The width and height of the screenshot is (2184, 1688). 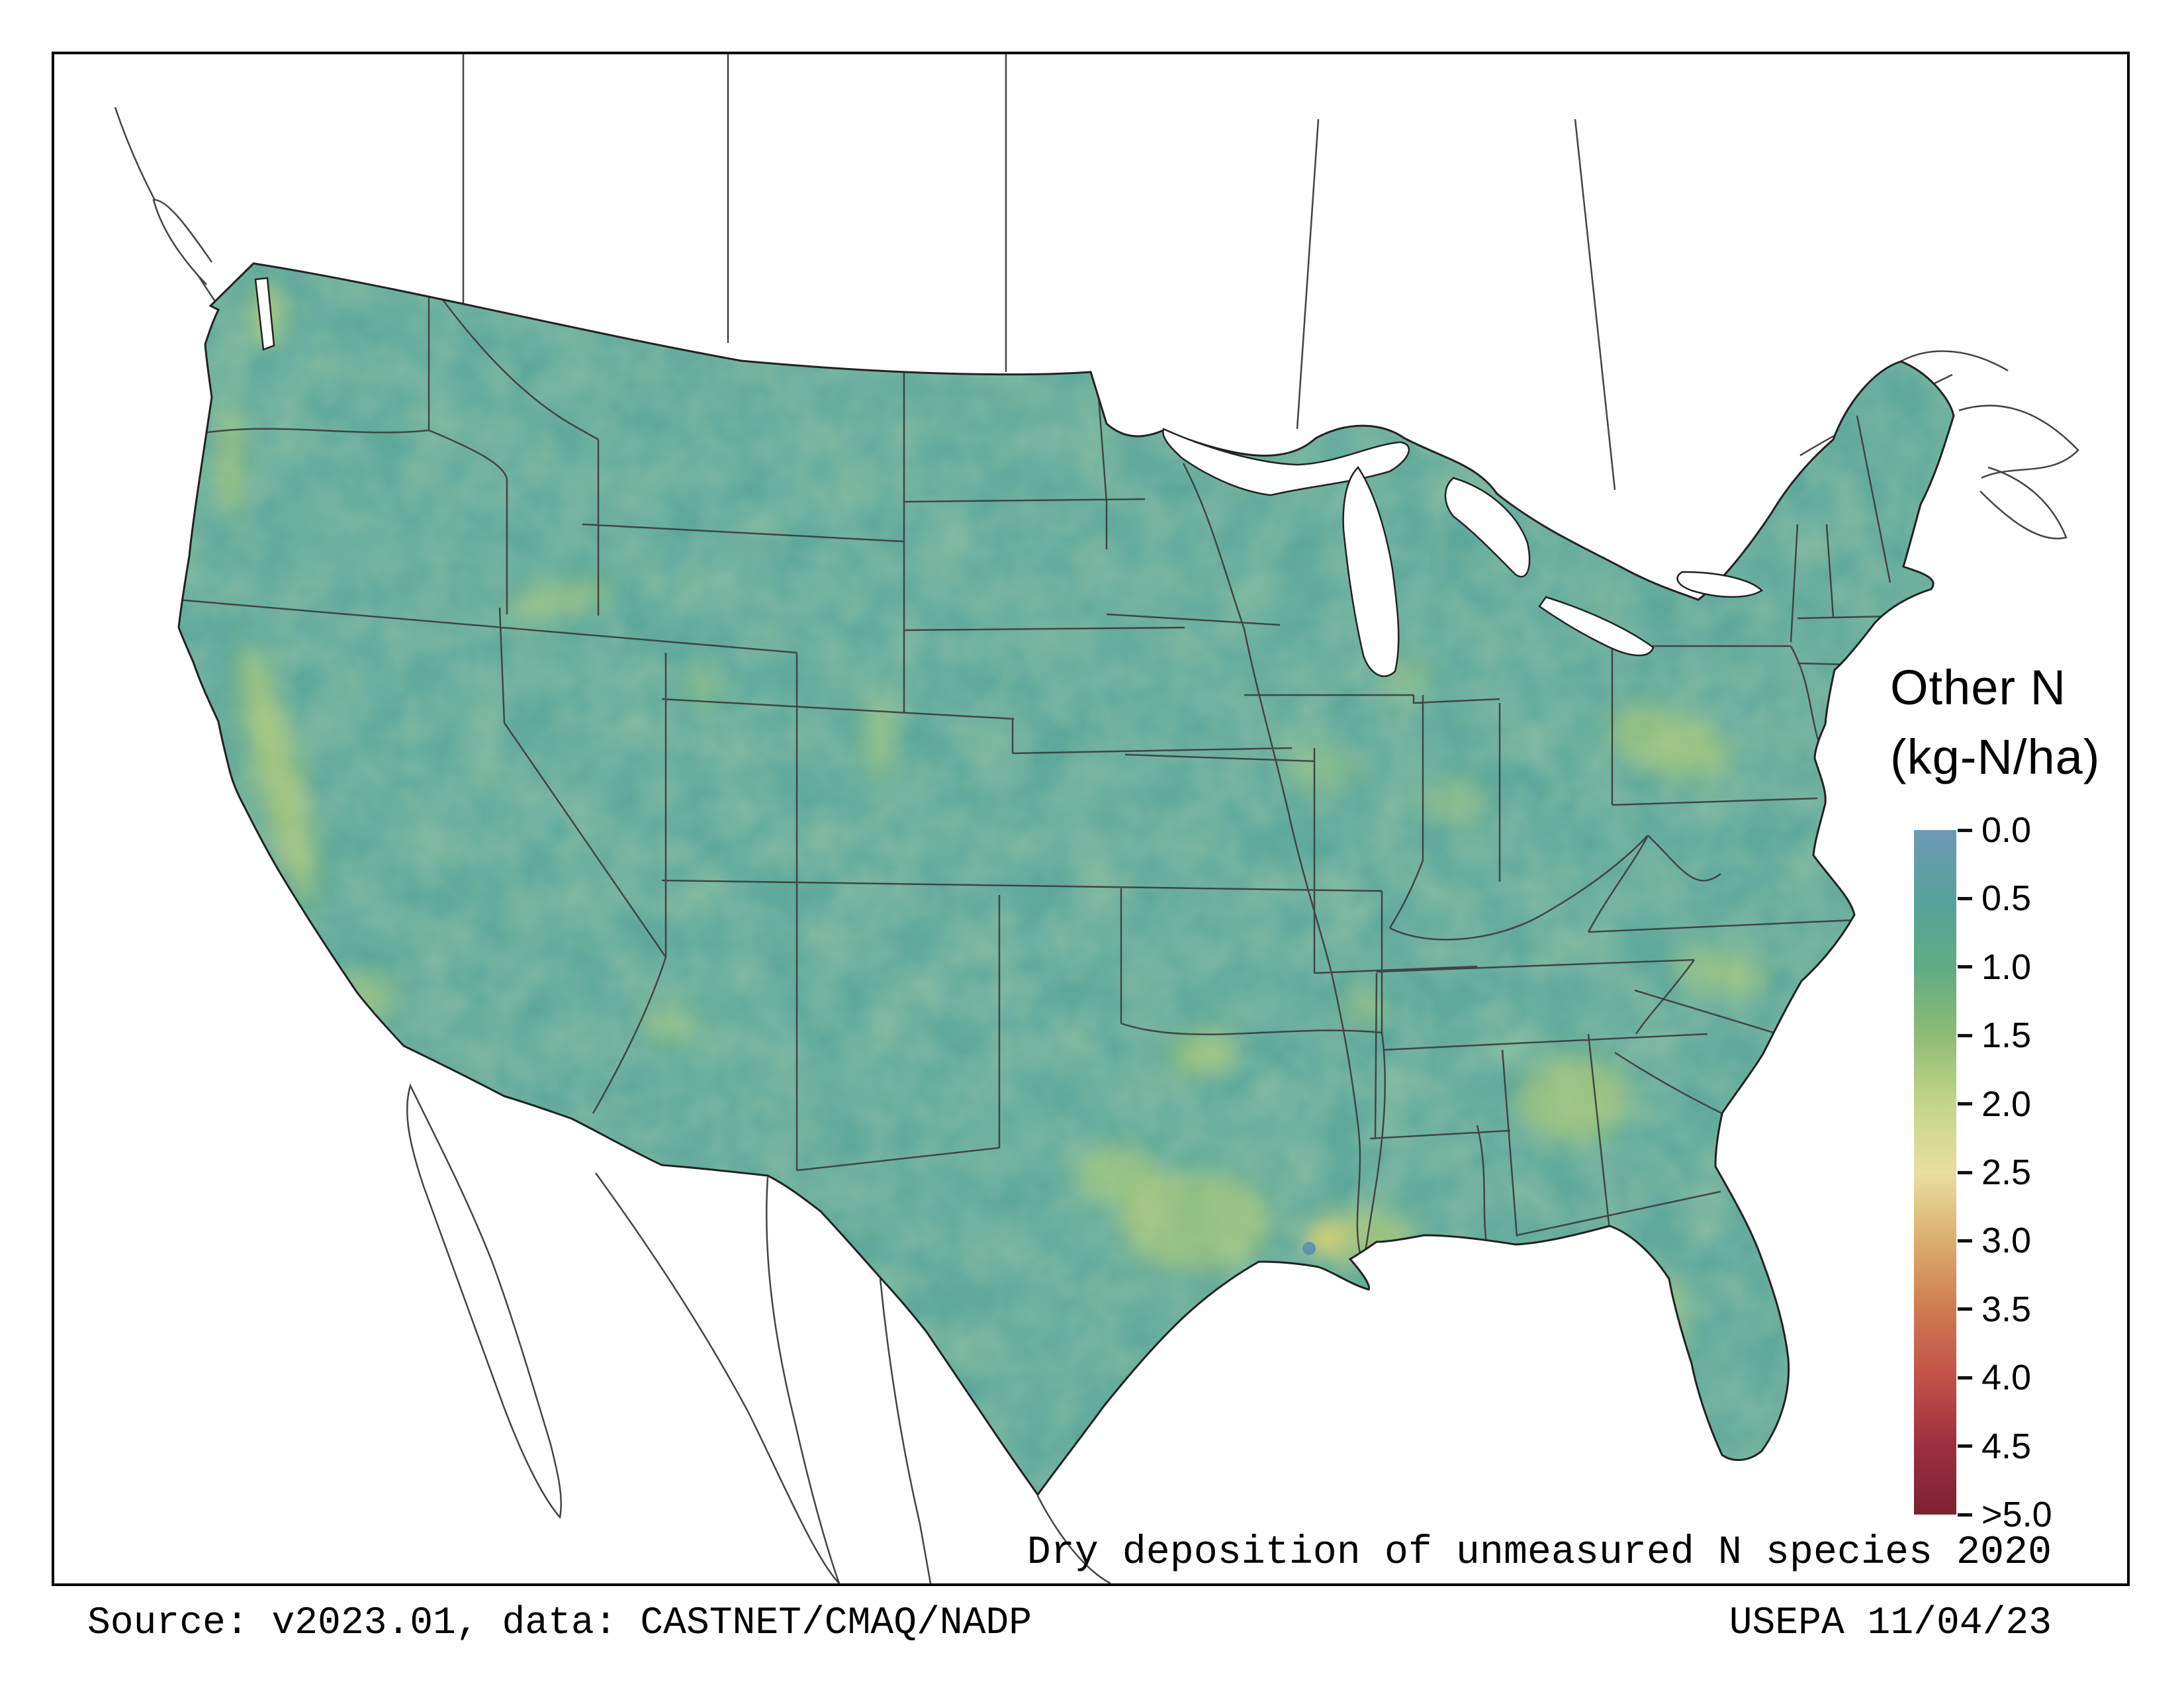 I want to click on tick-label: 4.0, so click(x=2006, y=1378).